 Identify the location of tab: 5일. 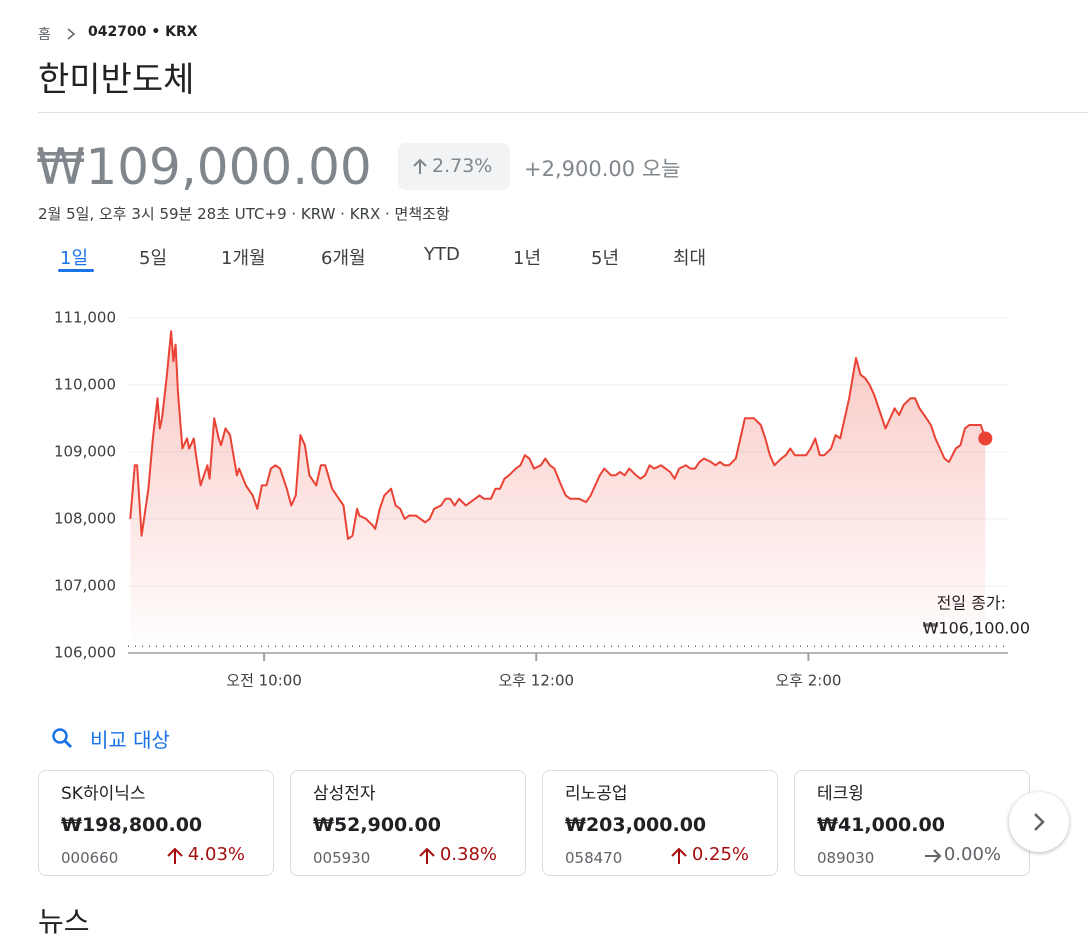
(153, 258).